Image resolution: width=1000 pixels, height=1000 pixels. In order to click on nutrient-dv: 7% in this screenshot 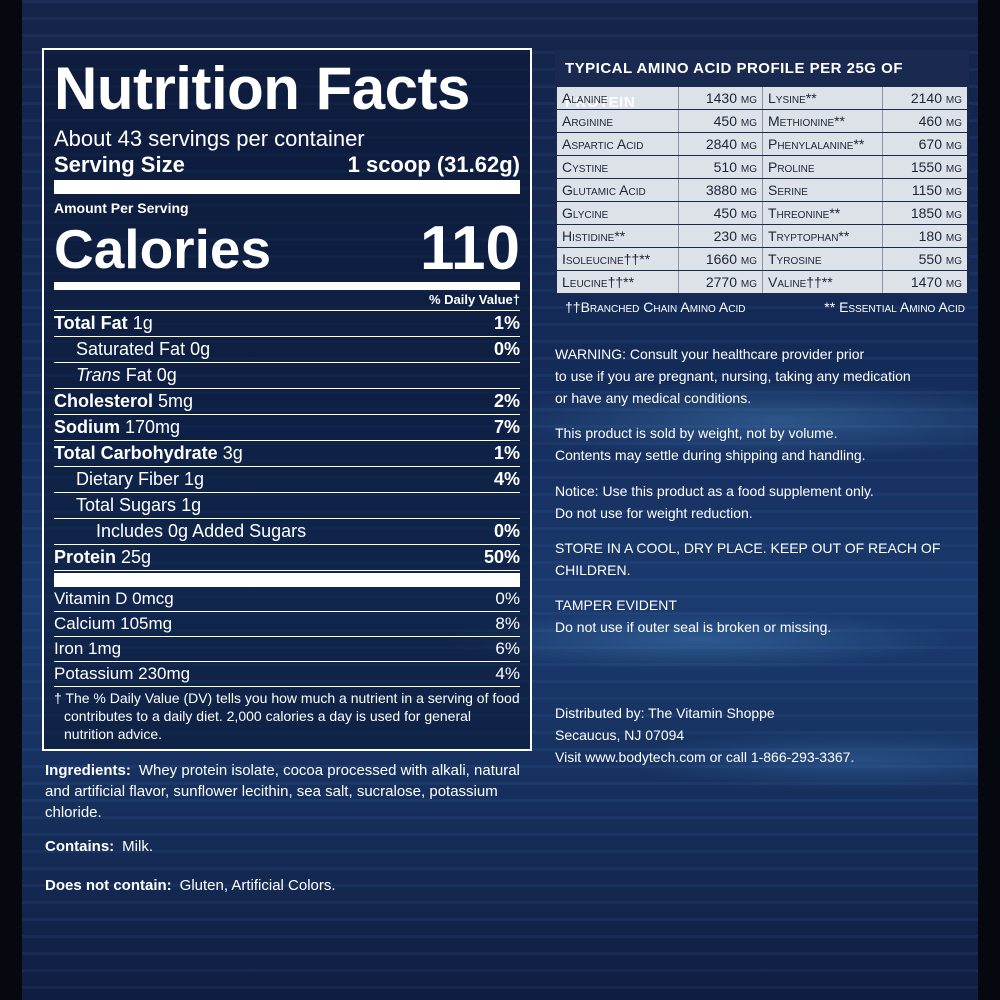, I will do `click(506, 427)`.